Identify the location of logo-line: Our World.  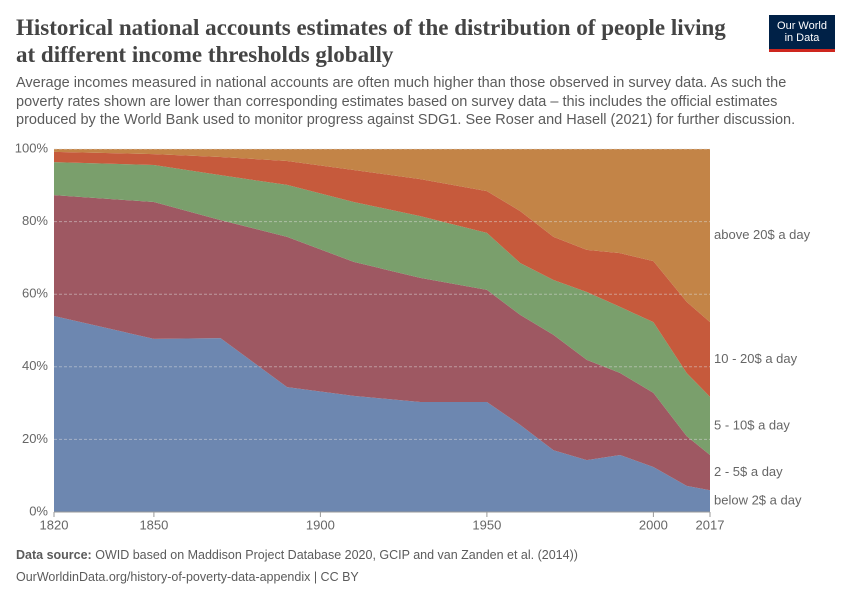
(802, 26).